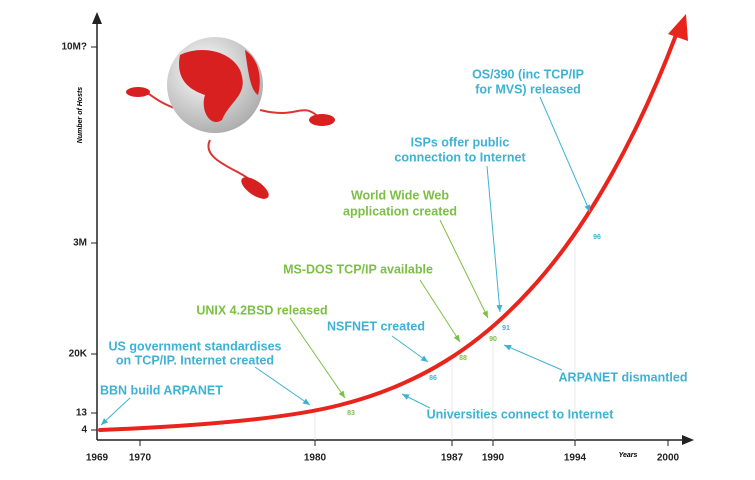  What do you see at coordinates (452, 458) in the screenshot?
I see `x-tick-label: 1987` at bounding box center [452, 458].